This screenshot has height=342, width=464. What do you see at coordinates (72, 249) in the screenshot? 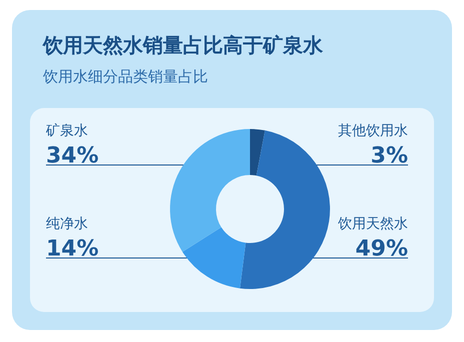
I see `data-label: 14%` at bounding box center [72, 249].